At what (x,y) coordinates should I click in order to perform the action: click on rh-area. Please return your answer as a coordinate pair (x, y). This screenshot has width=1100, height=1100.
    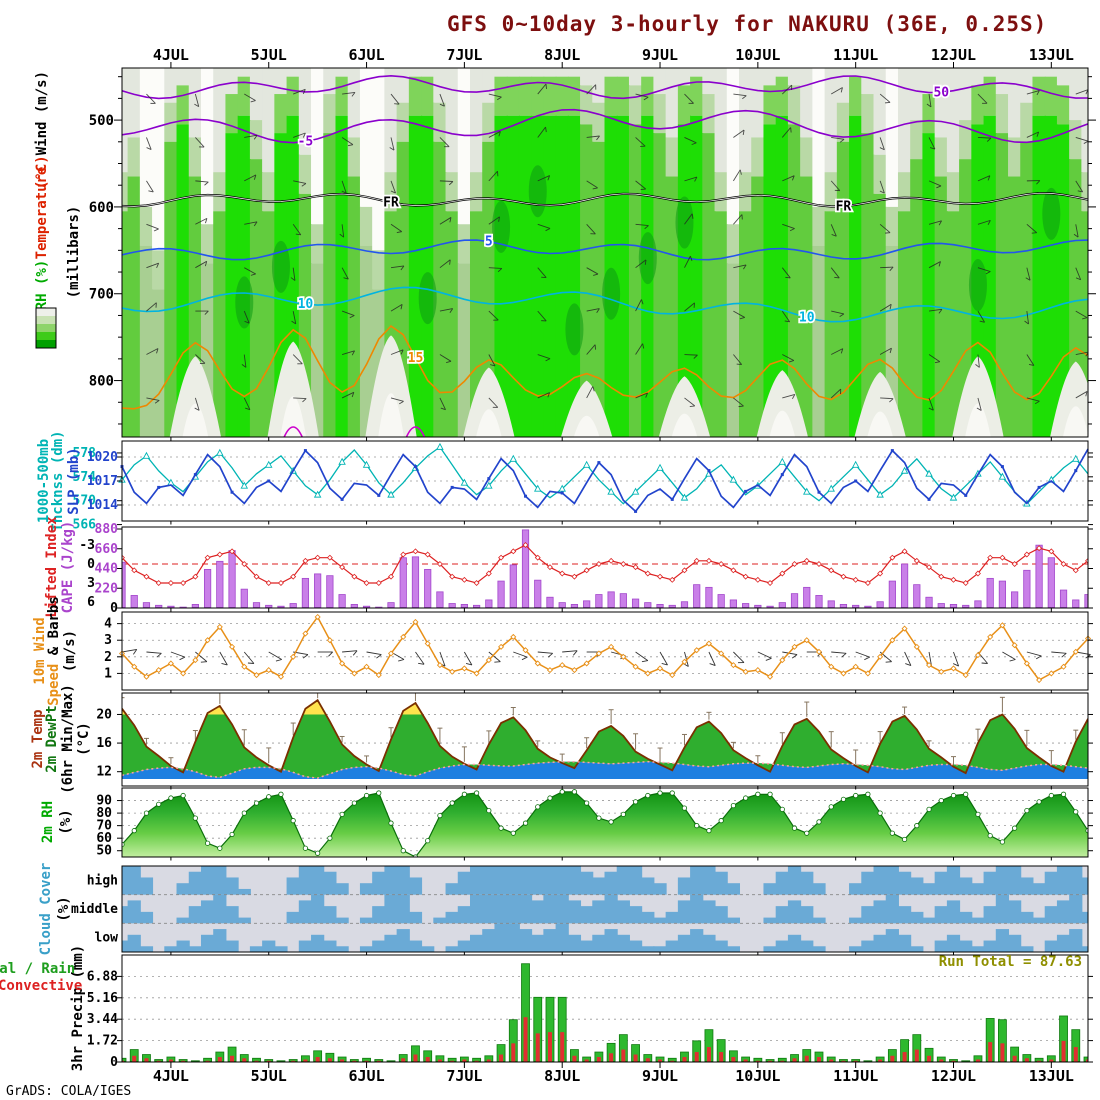
    Looking at the image, I should click on (605, 824).